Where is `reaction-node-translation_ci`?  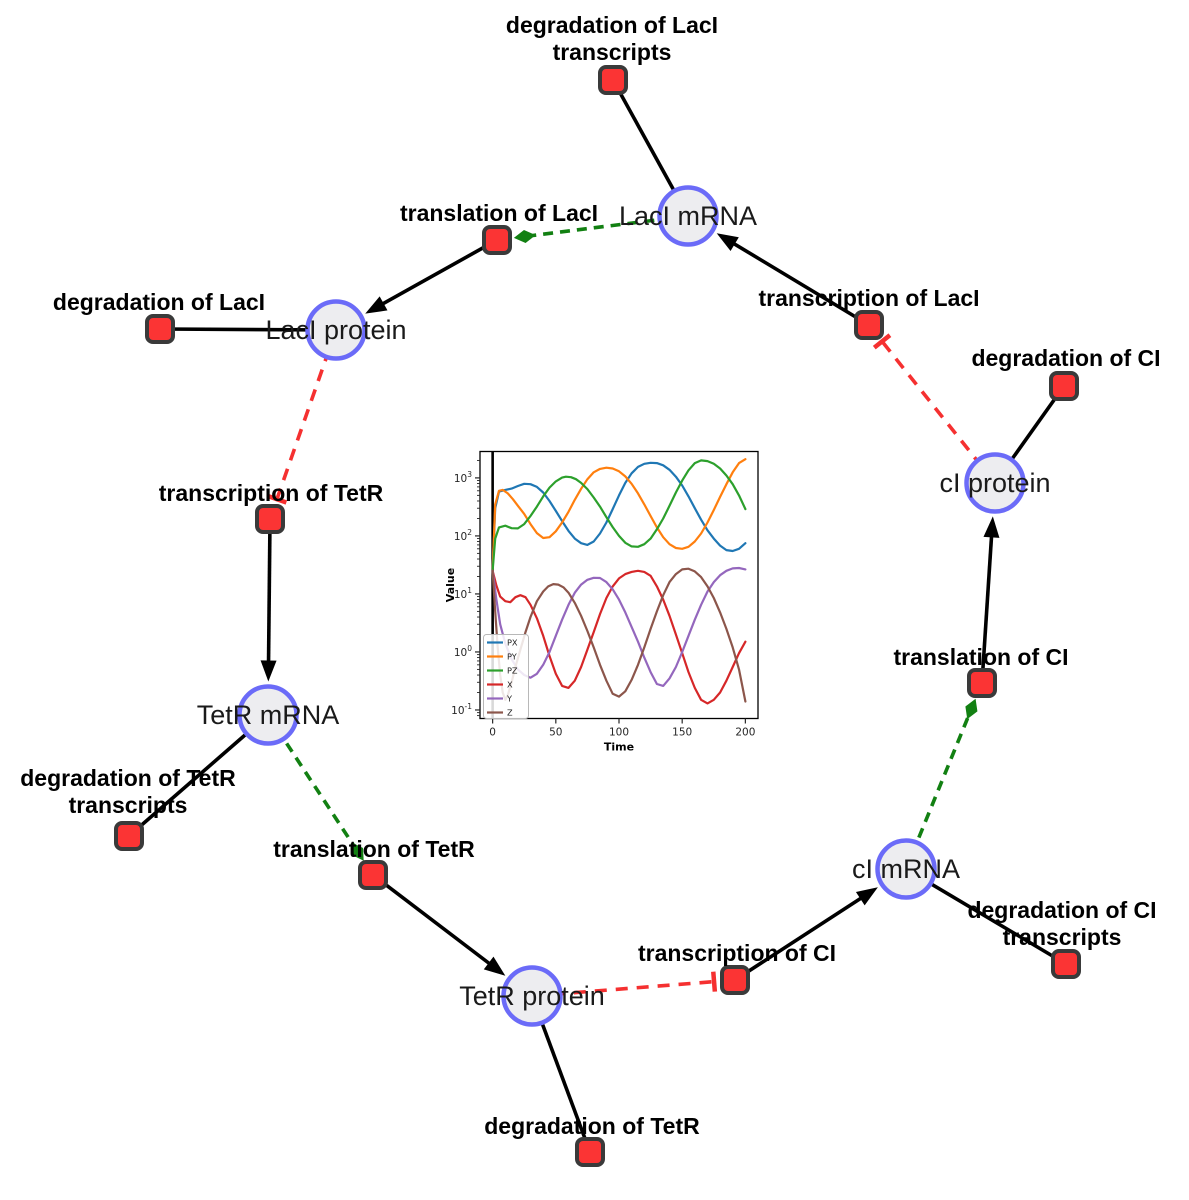 reaction-node-translation_ci is located at coordinates (982, 683).